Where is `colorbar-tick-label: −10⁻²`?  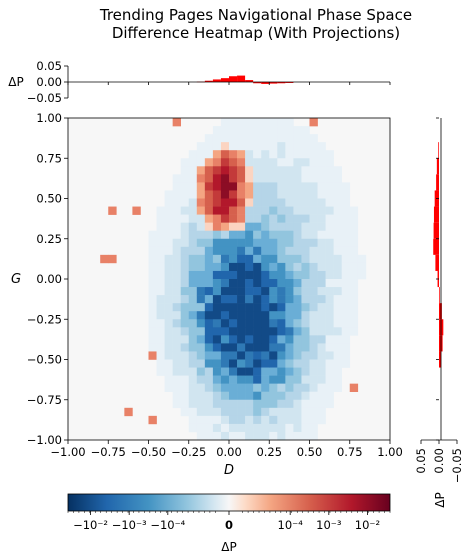
colorbar-tick-label: −10⁻² is located at coordinates (90, 525).